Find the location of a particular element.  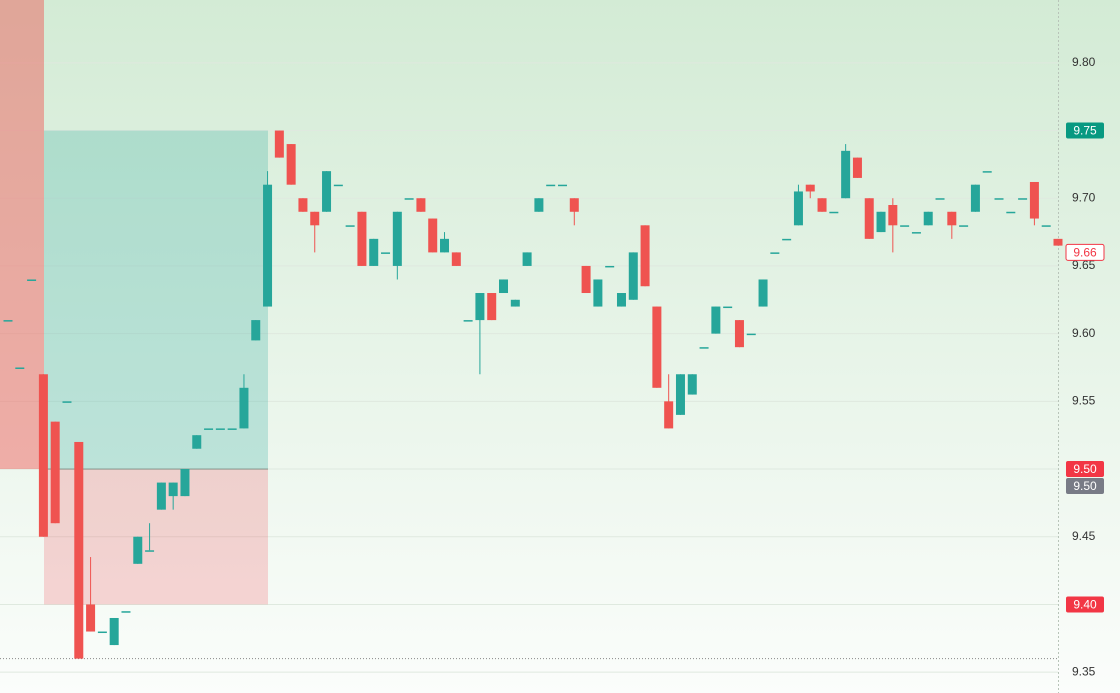

y-tick-label: 9.35 is located at coordinates (1084, 671).